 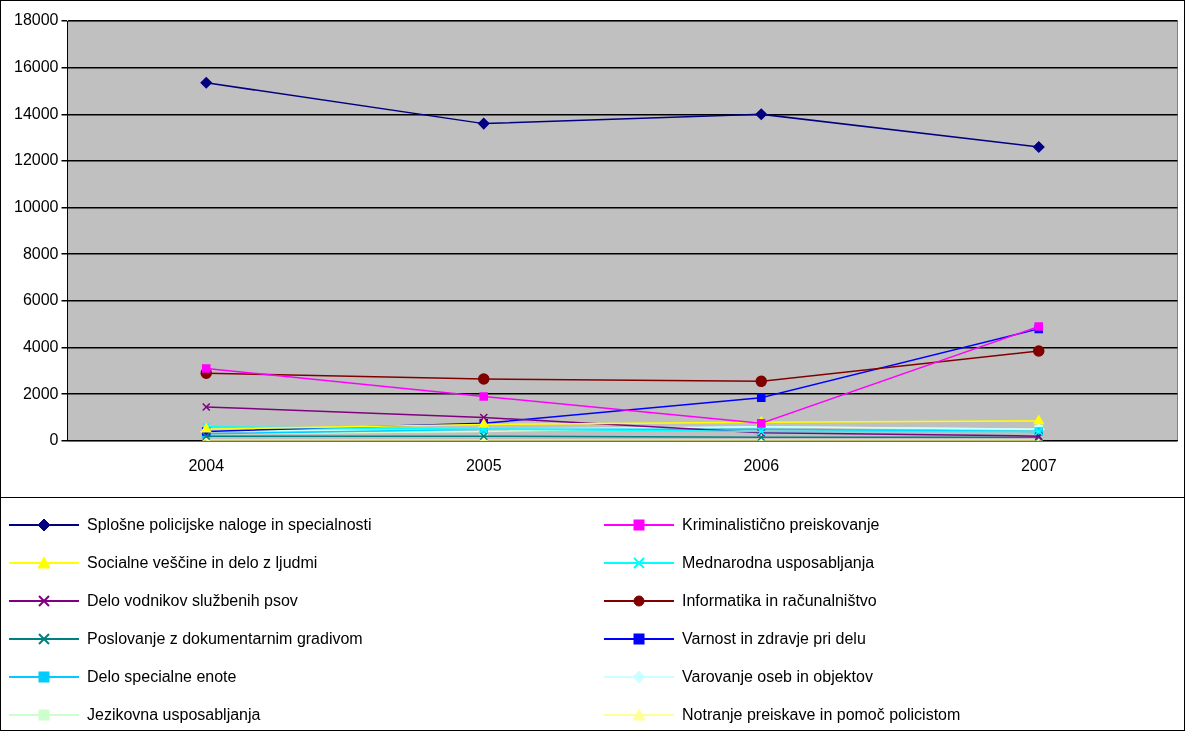 I want to click on legend-label: Delo specialne enote, so click(x=162, y=677).